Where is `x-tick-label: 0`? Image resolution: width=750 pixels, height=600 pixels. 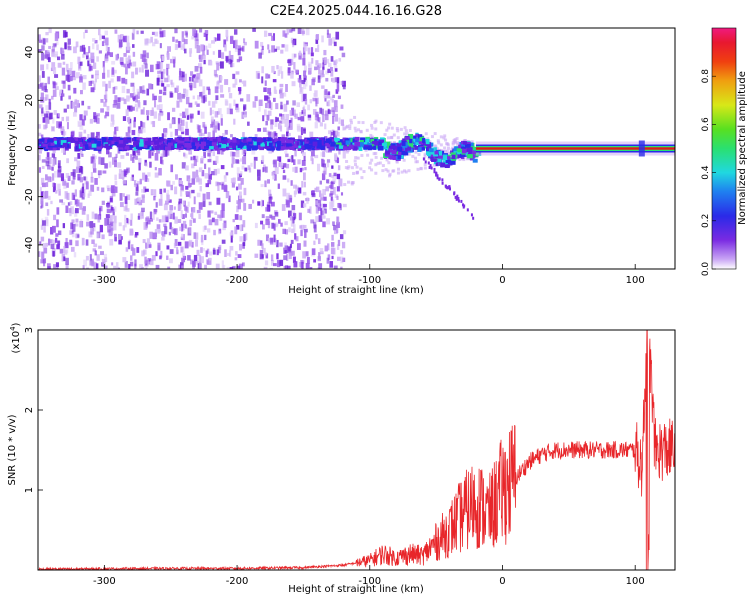 x-tick-label: 0 is located at coordinates (502, 581).